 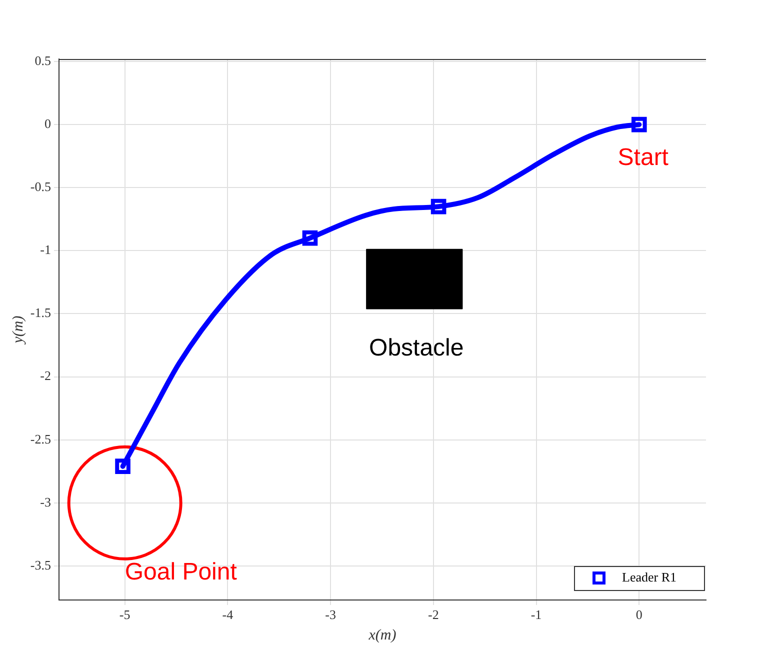 I want to click on x-tick-label: -2, so click(x=433, y=614).